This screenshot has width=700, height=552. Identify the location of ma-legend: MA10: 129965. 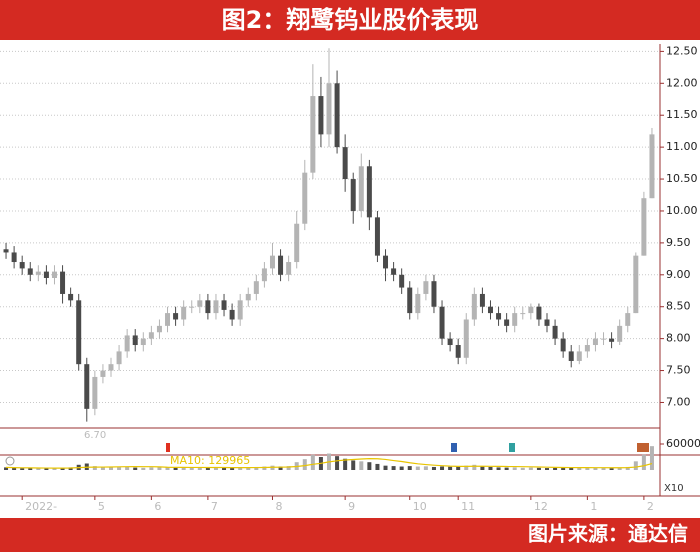
(210, 460).